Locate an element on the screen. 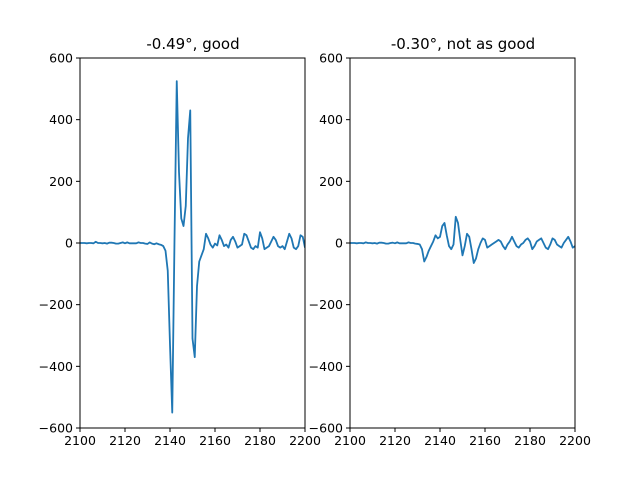 This screenshot has width=640, height=480. x-tick-label-right: 2120 is located at coordinates (395, 440).